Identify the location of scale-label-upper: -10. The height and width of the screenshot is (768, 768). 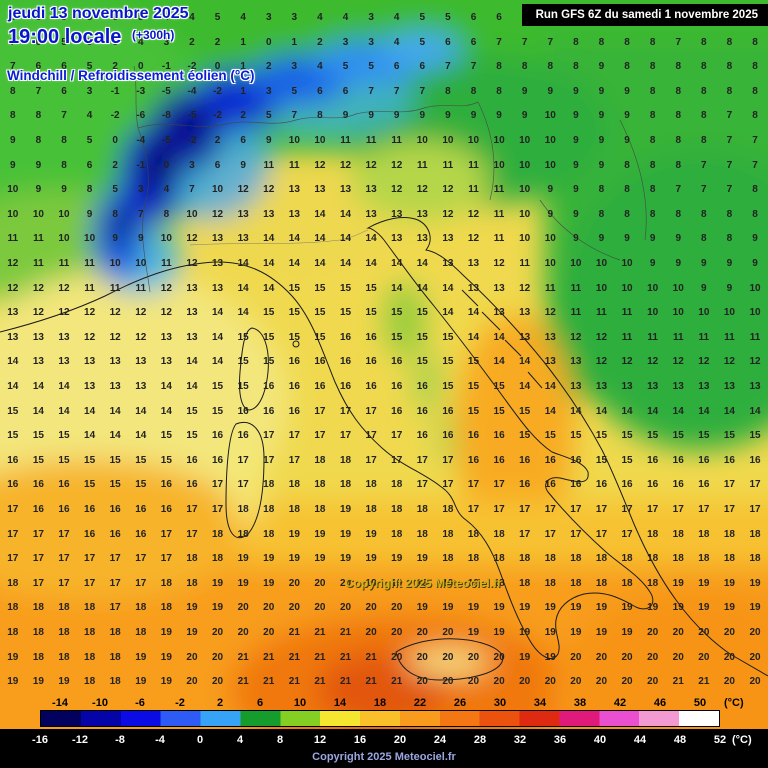
(100, 703).